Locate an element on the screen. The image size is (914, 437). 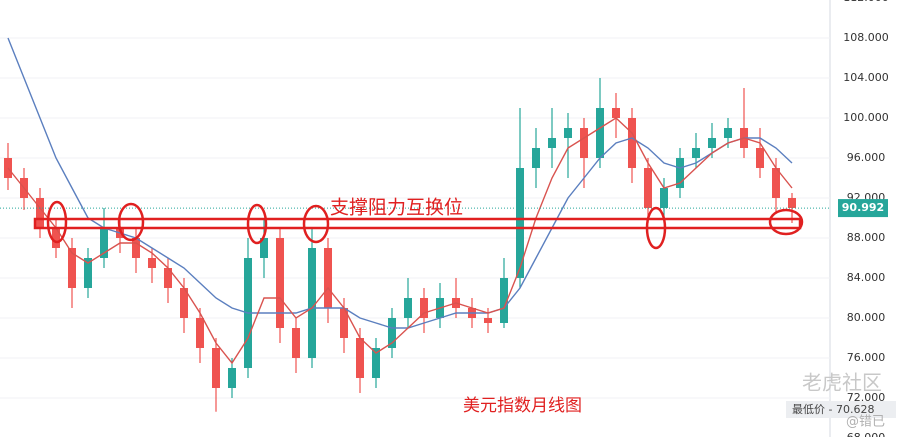
author: @错已 is located at coordinates (865, 422).